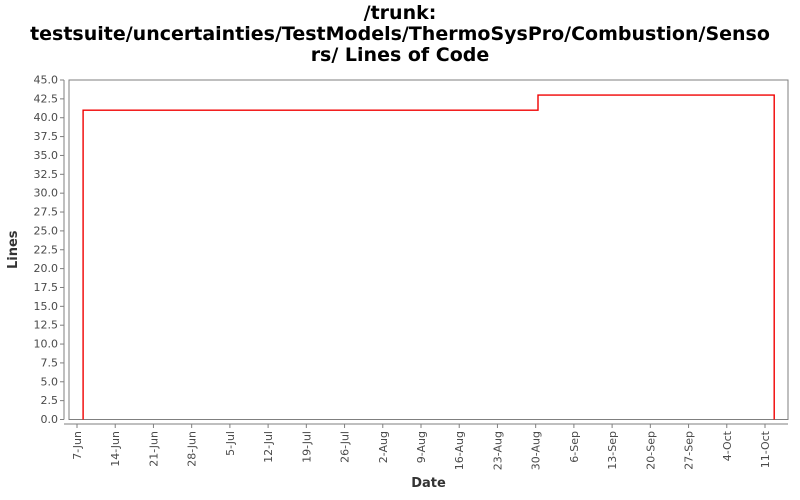 The width and height of the screenshot is (800, 500). Describe the element at coordinates (46, 306) in the screenshot. I see `y-tick-label: 15.0` at that location.